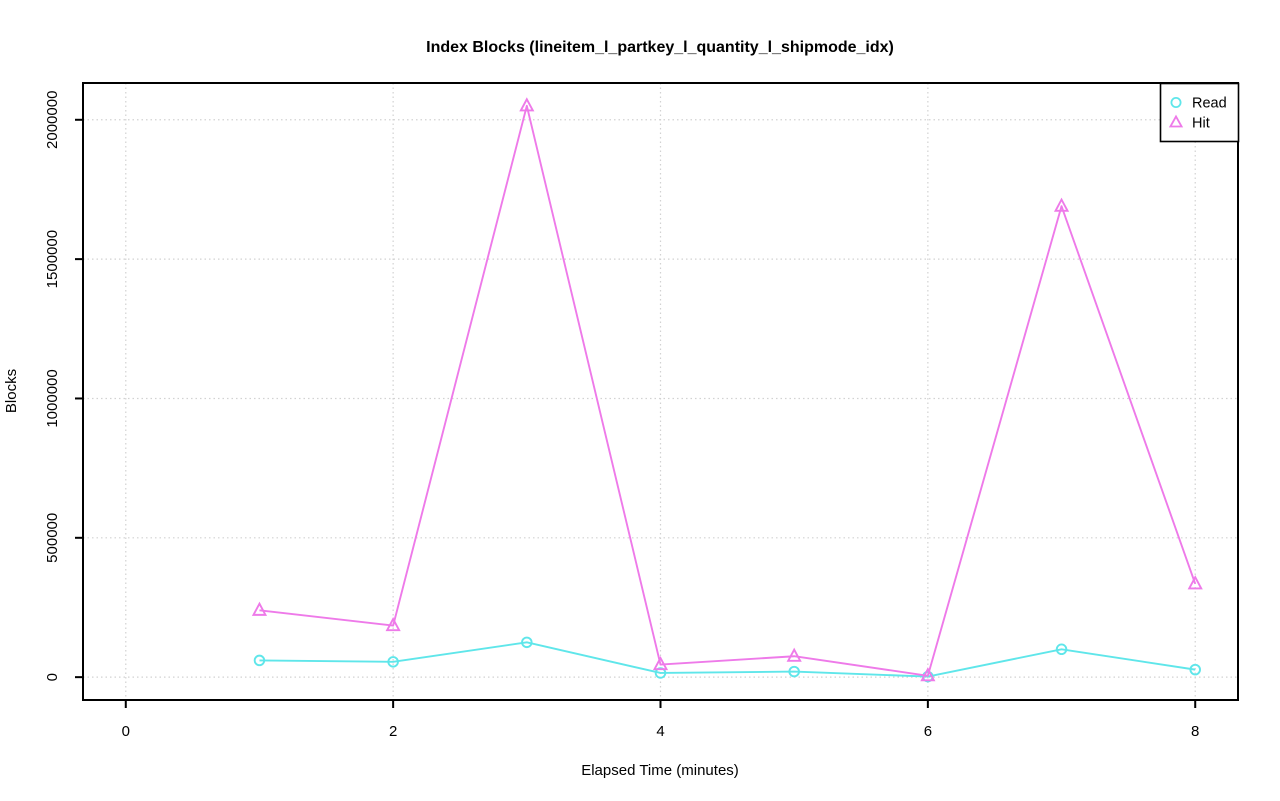  Describe the element at coordinates (52, 120) in the screenshot. I see `y-tick-label-2000000: 2000000` at that location.